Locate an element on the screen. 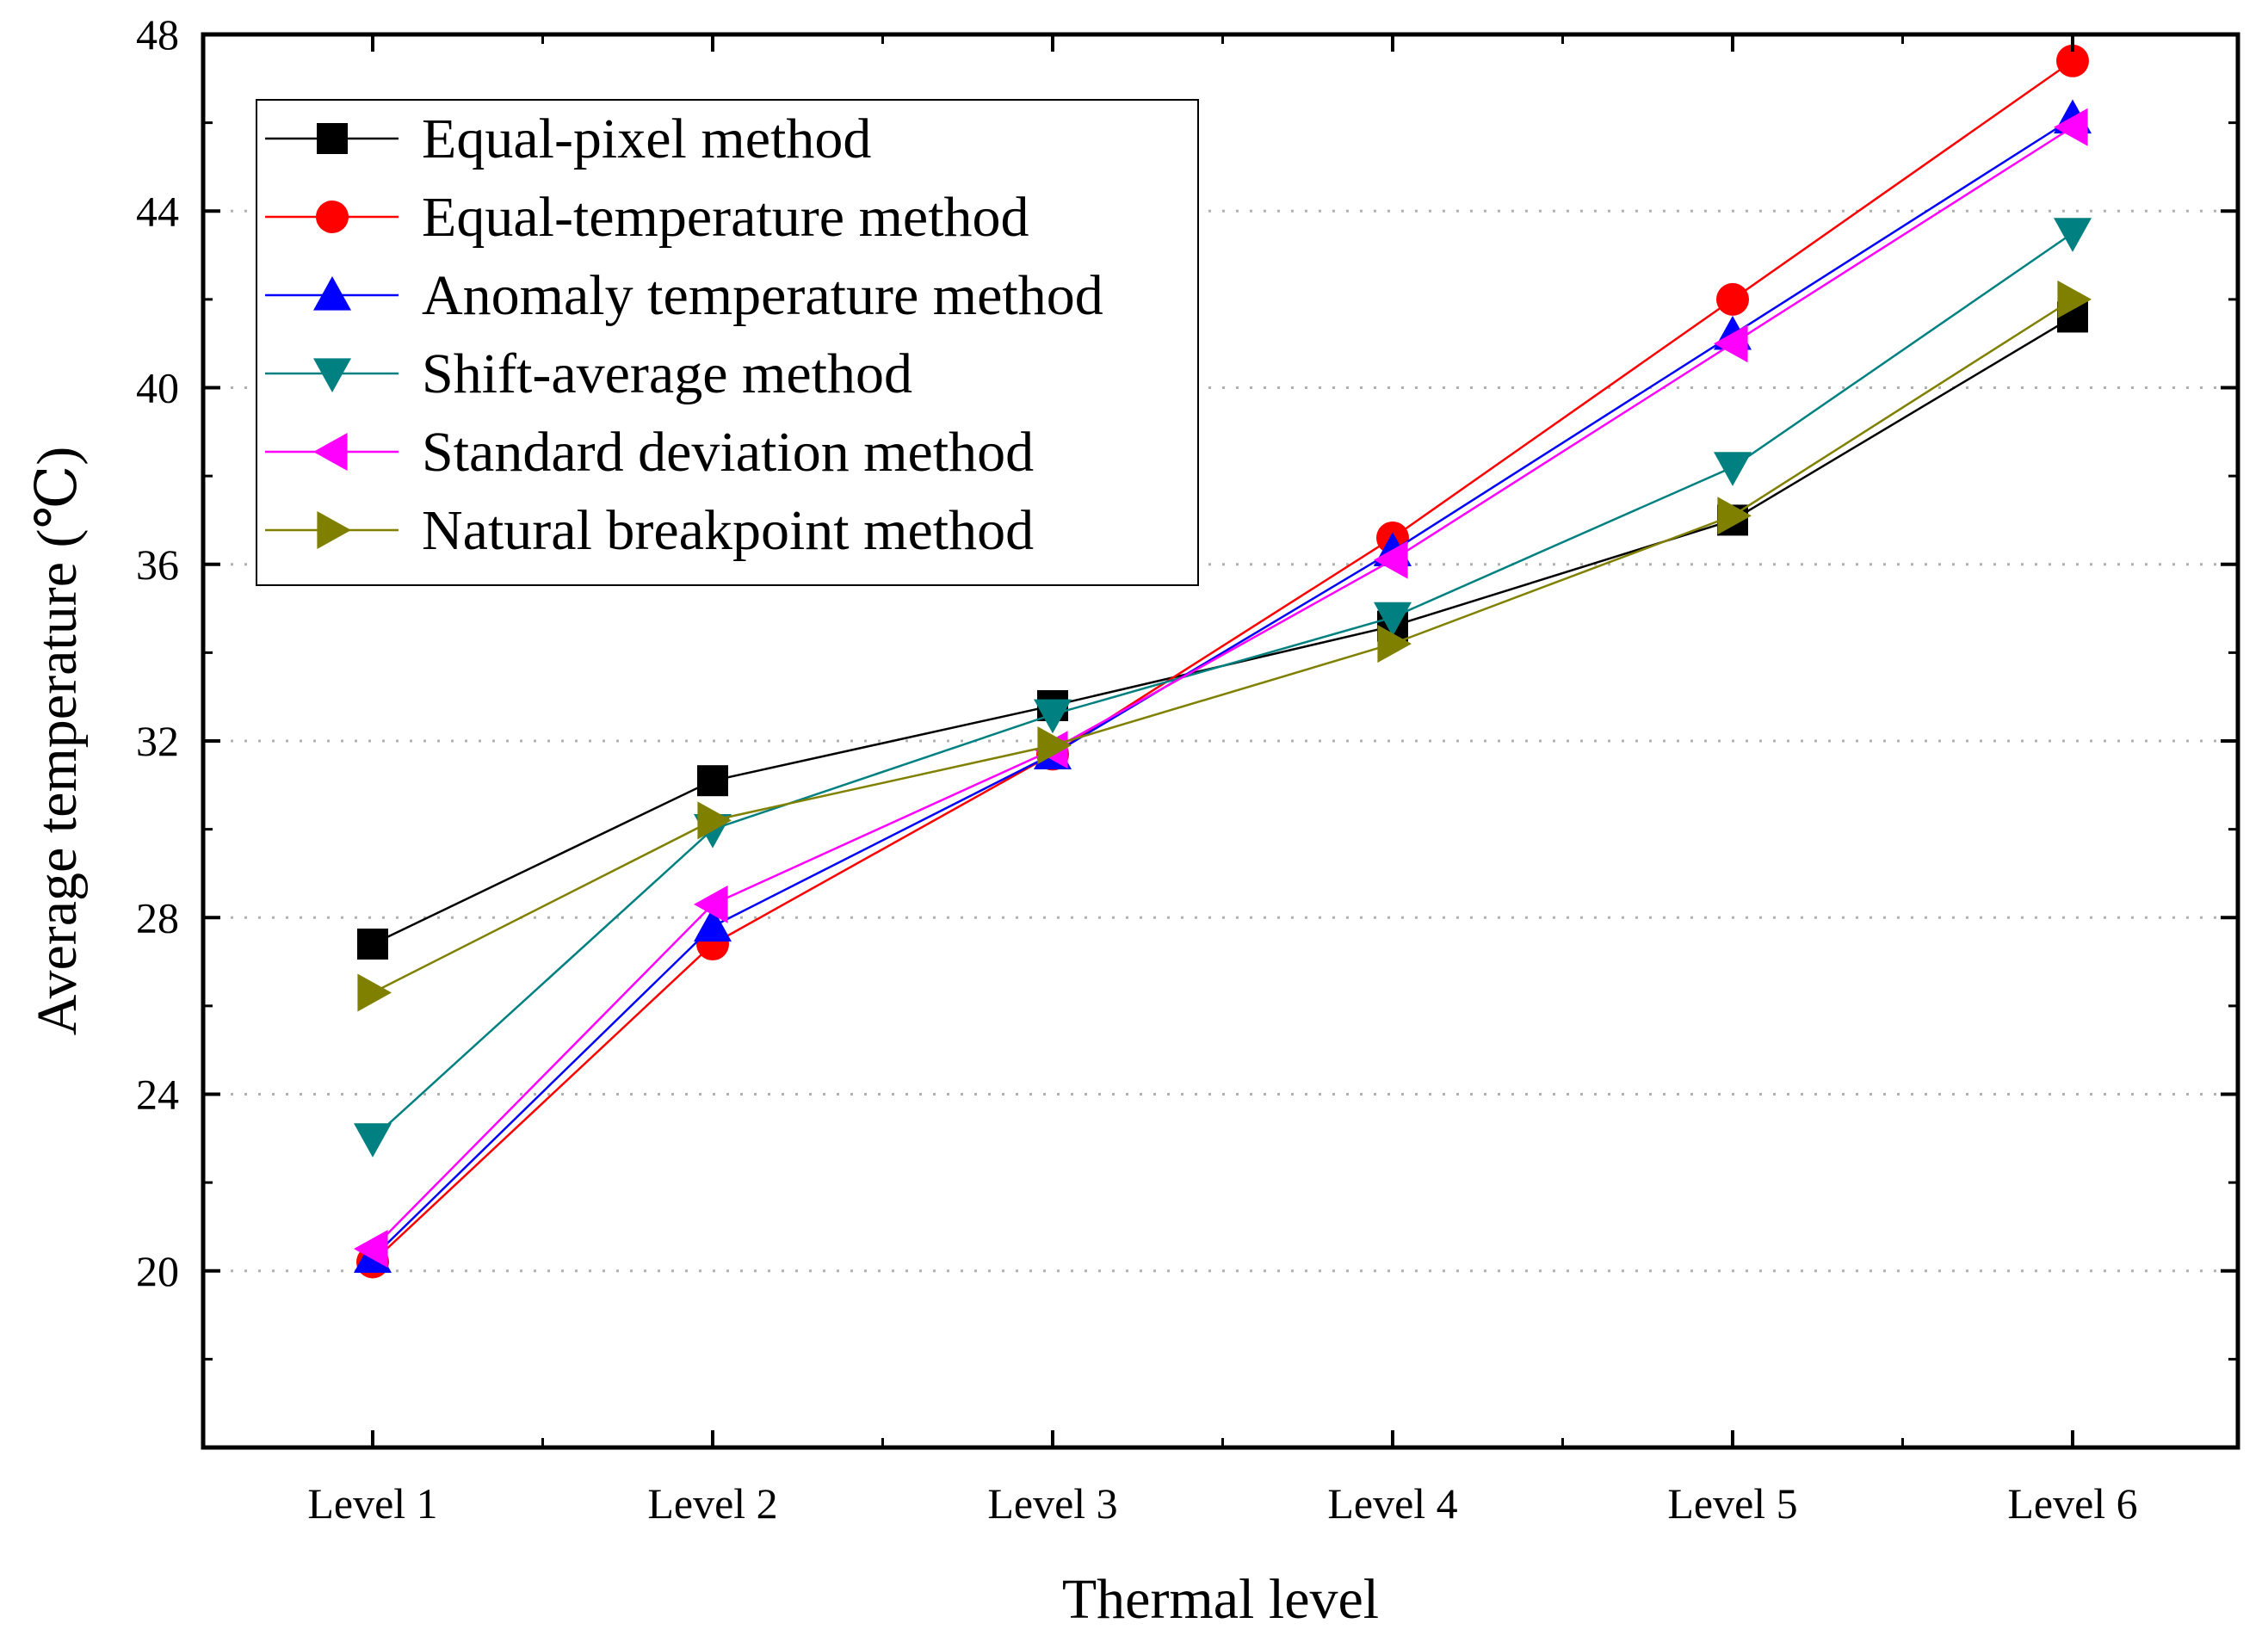 This screenshot has width=2268, height=1648. y-tick-label: 20 is located at coordinates (157, 1271).